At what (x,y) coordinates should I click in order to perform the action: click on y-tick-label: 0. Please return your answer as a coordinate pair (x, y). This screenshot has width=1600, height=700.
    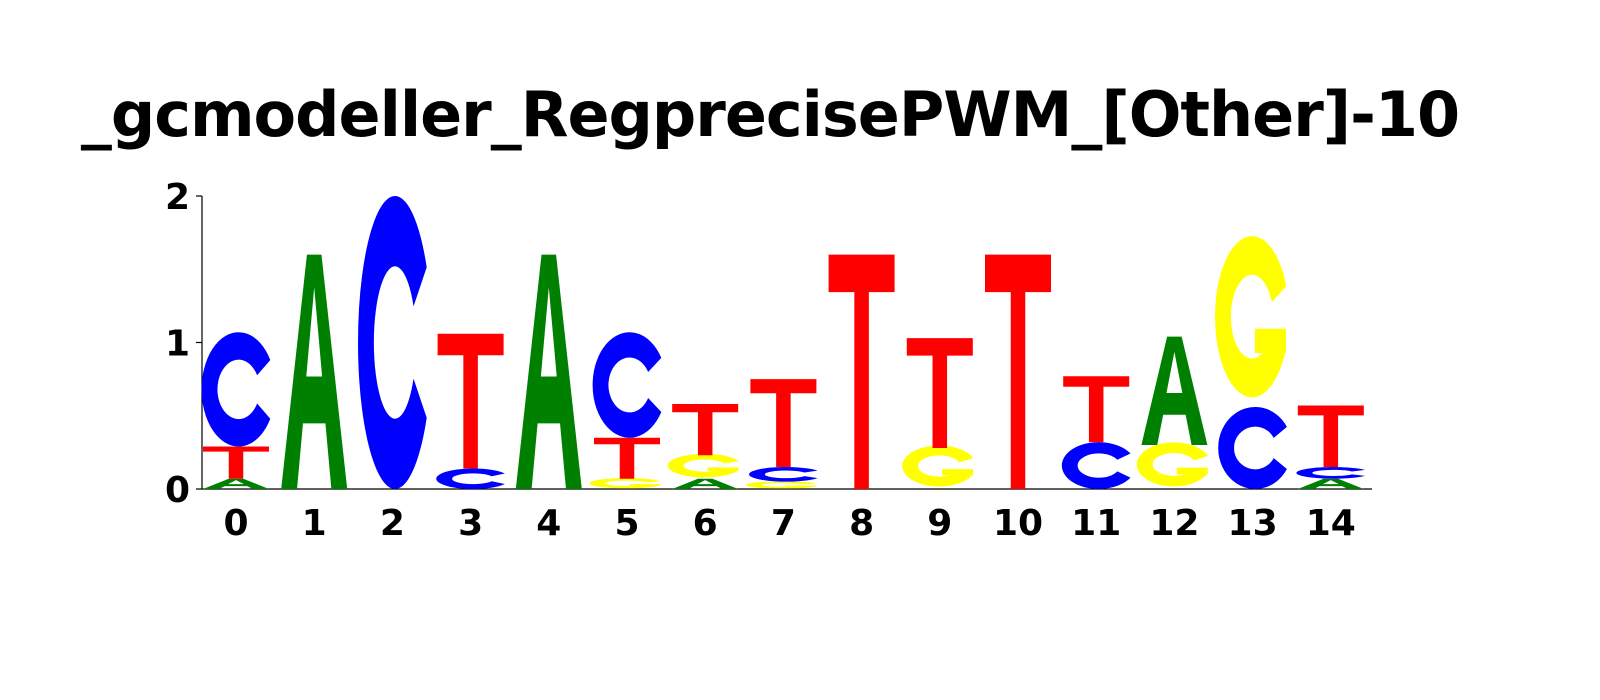
    Looking at the image, I should click on (177, 490).